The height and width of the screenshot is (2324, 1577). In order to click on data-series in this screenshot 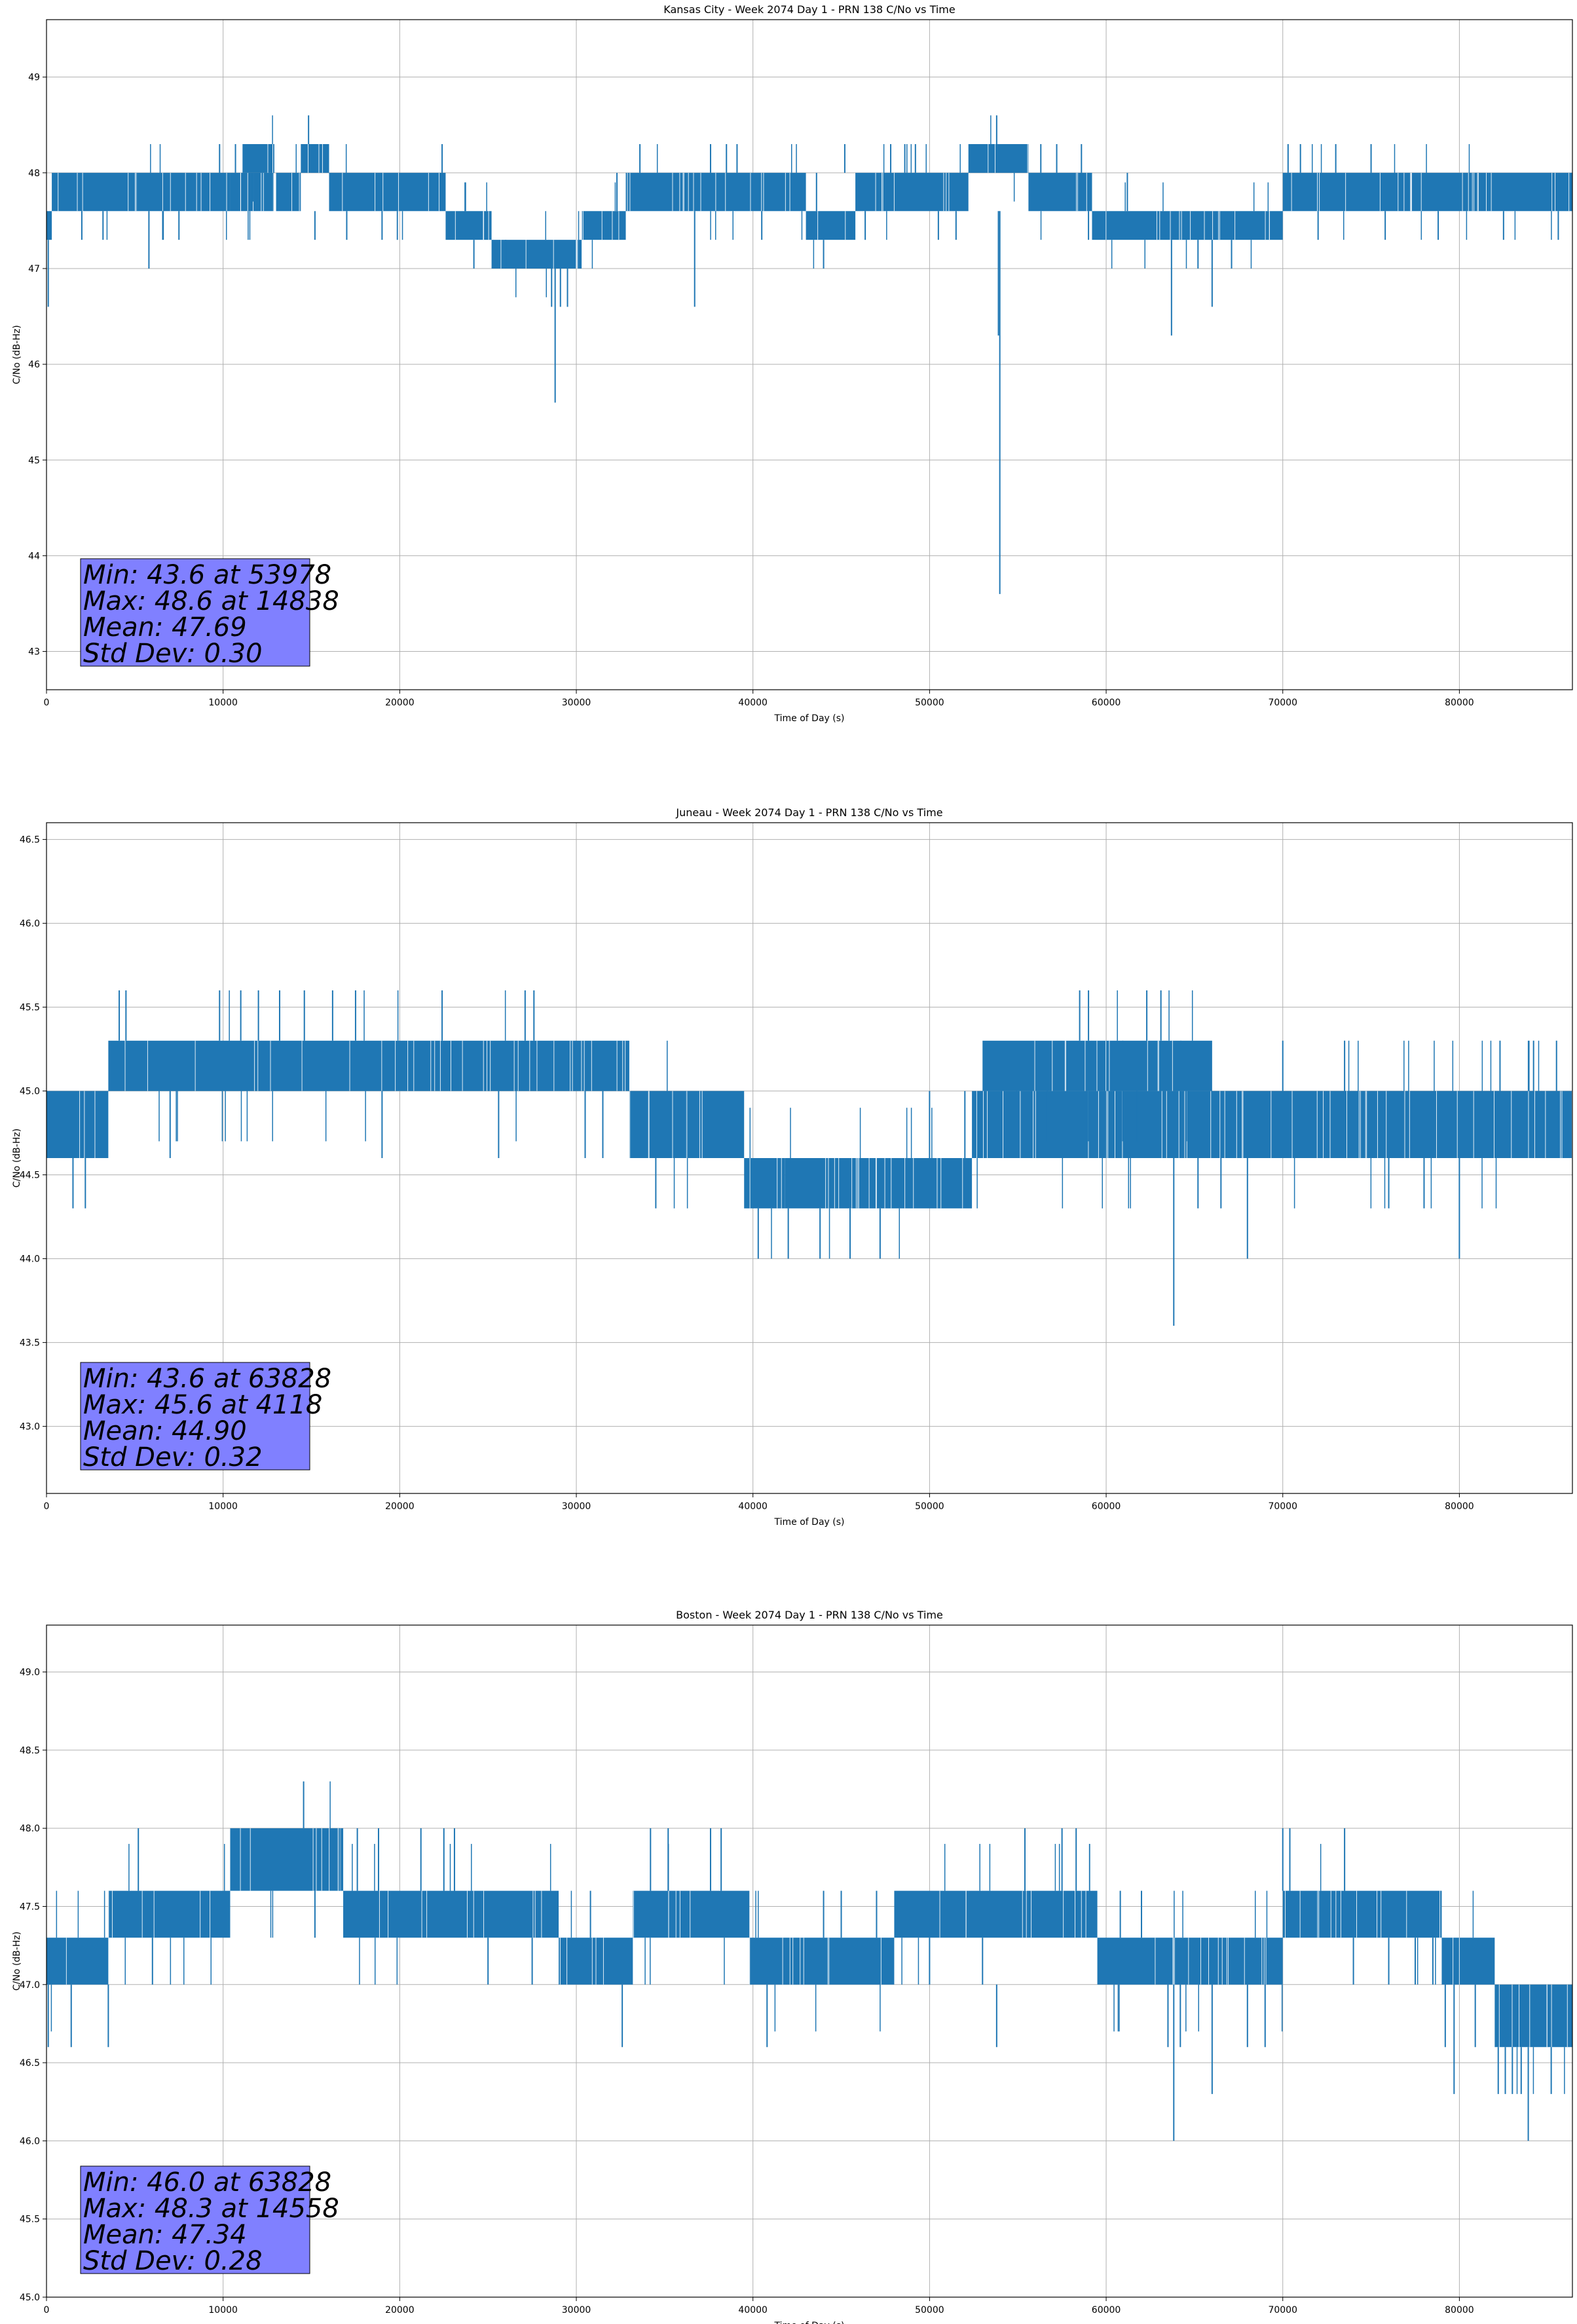, I will do `click(809, 1961)`.